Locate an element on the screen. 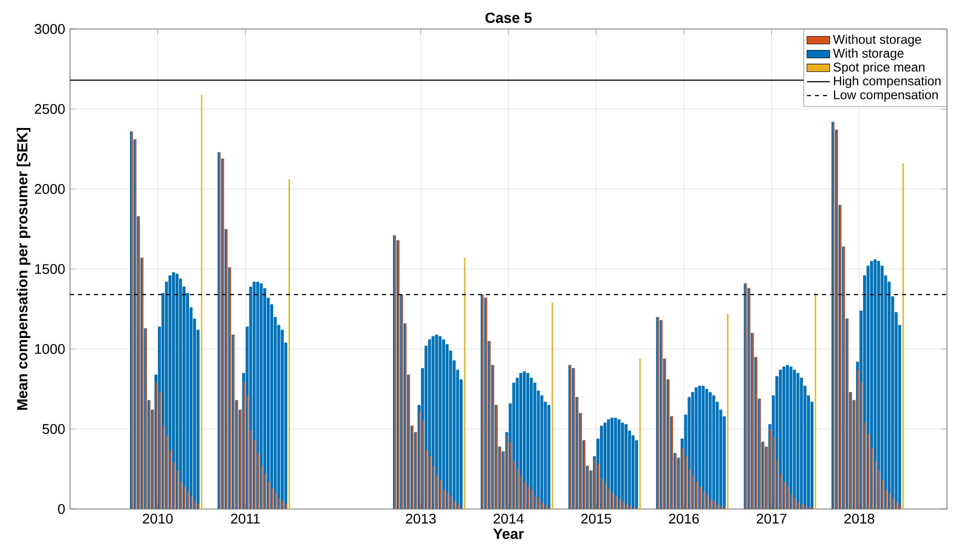 This screenshot has width=954, height=559. legend-label: With storage is located at coordinates (868, 54).